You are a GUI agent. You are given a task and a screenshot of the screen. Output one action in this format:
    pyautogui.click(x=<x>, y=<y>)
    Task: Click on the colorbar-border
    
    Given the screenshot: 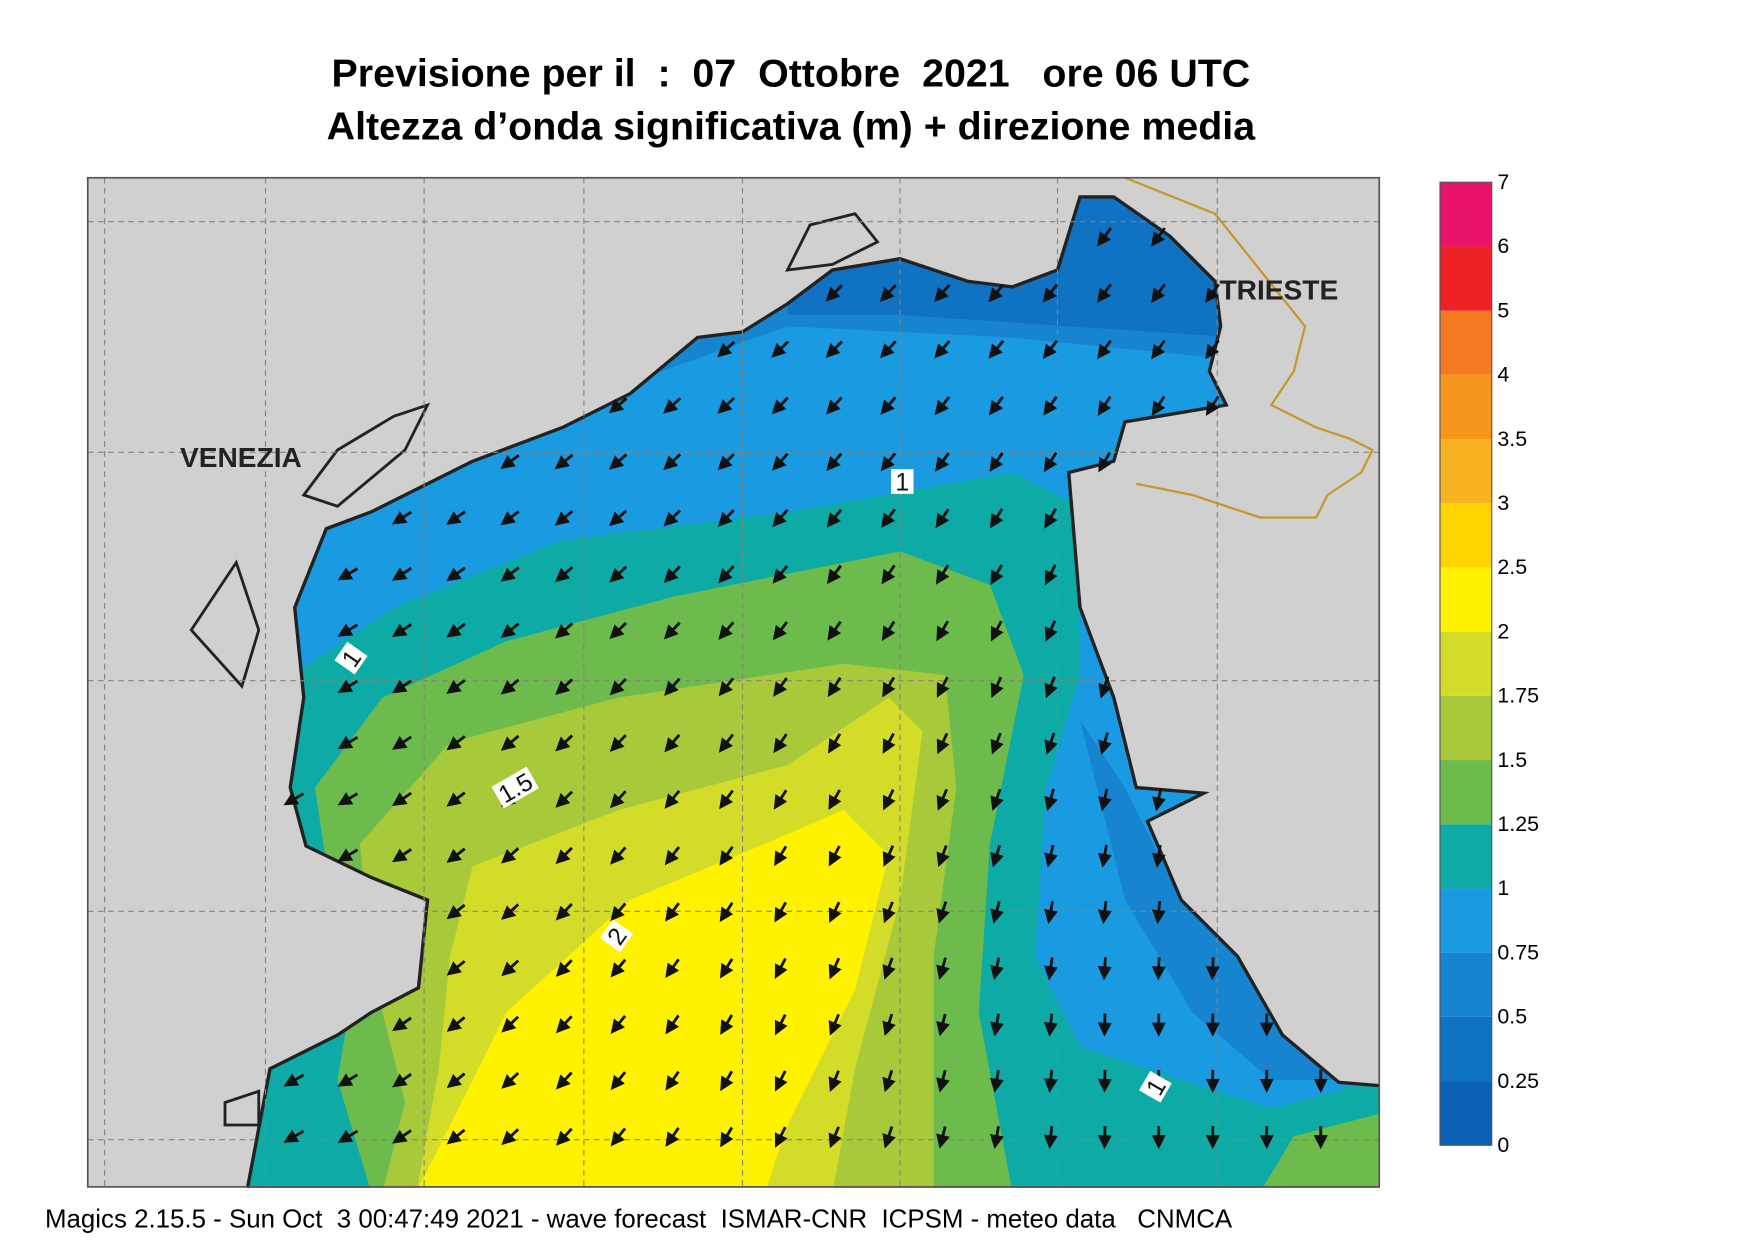 What is the action you would take?
    pyautogui.click(x=1466, y=663)
    